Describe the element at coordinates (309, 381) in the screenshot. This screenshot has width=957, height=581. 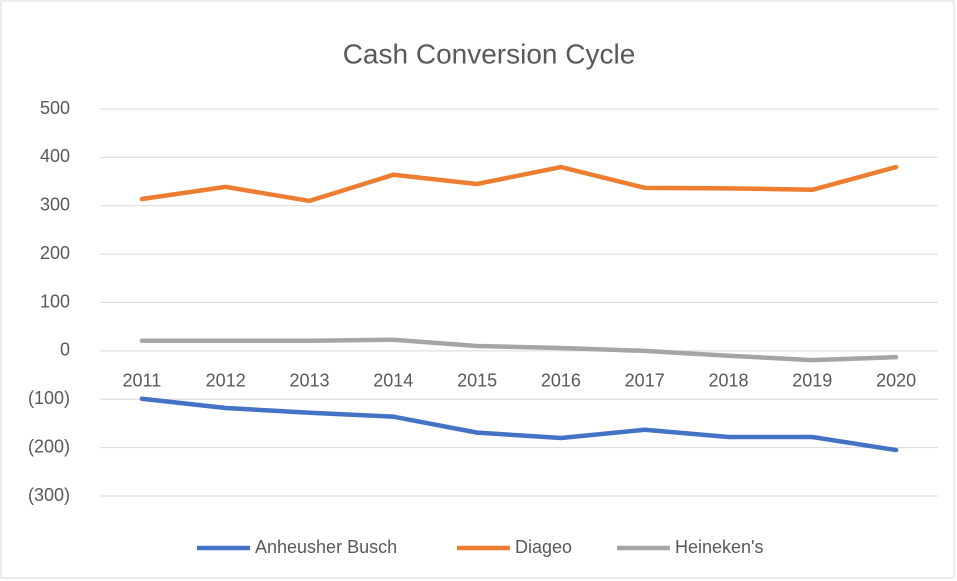
I see `x-tick-label: 2013` at that location.